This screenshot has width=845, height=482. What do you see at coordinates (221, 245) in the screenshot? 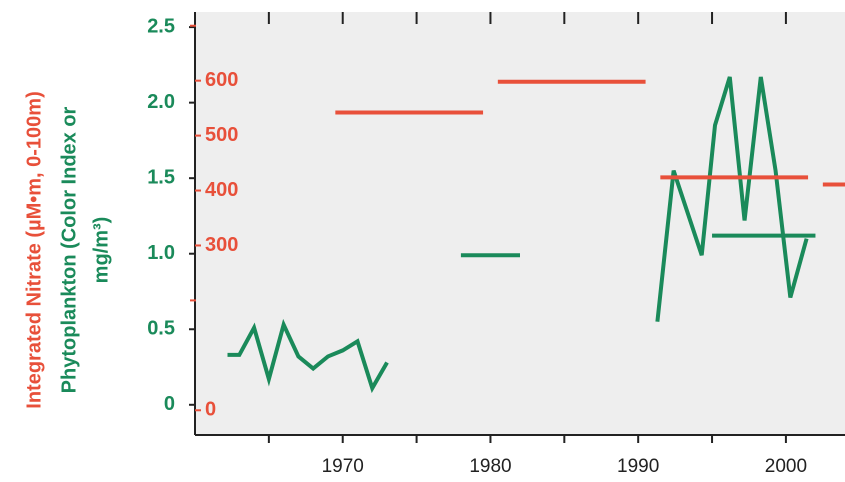
I see `y2-tick-label: 300` at bounding box center [221, 245].